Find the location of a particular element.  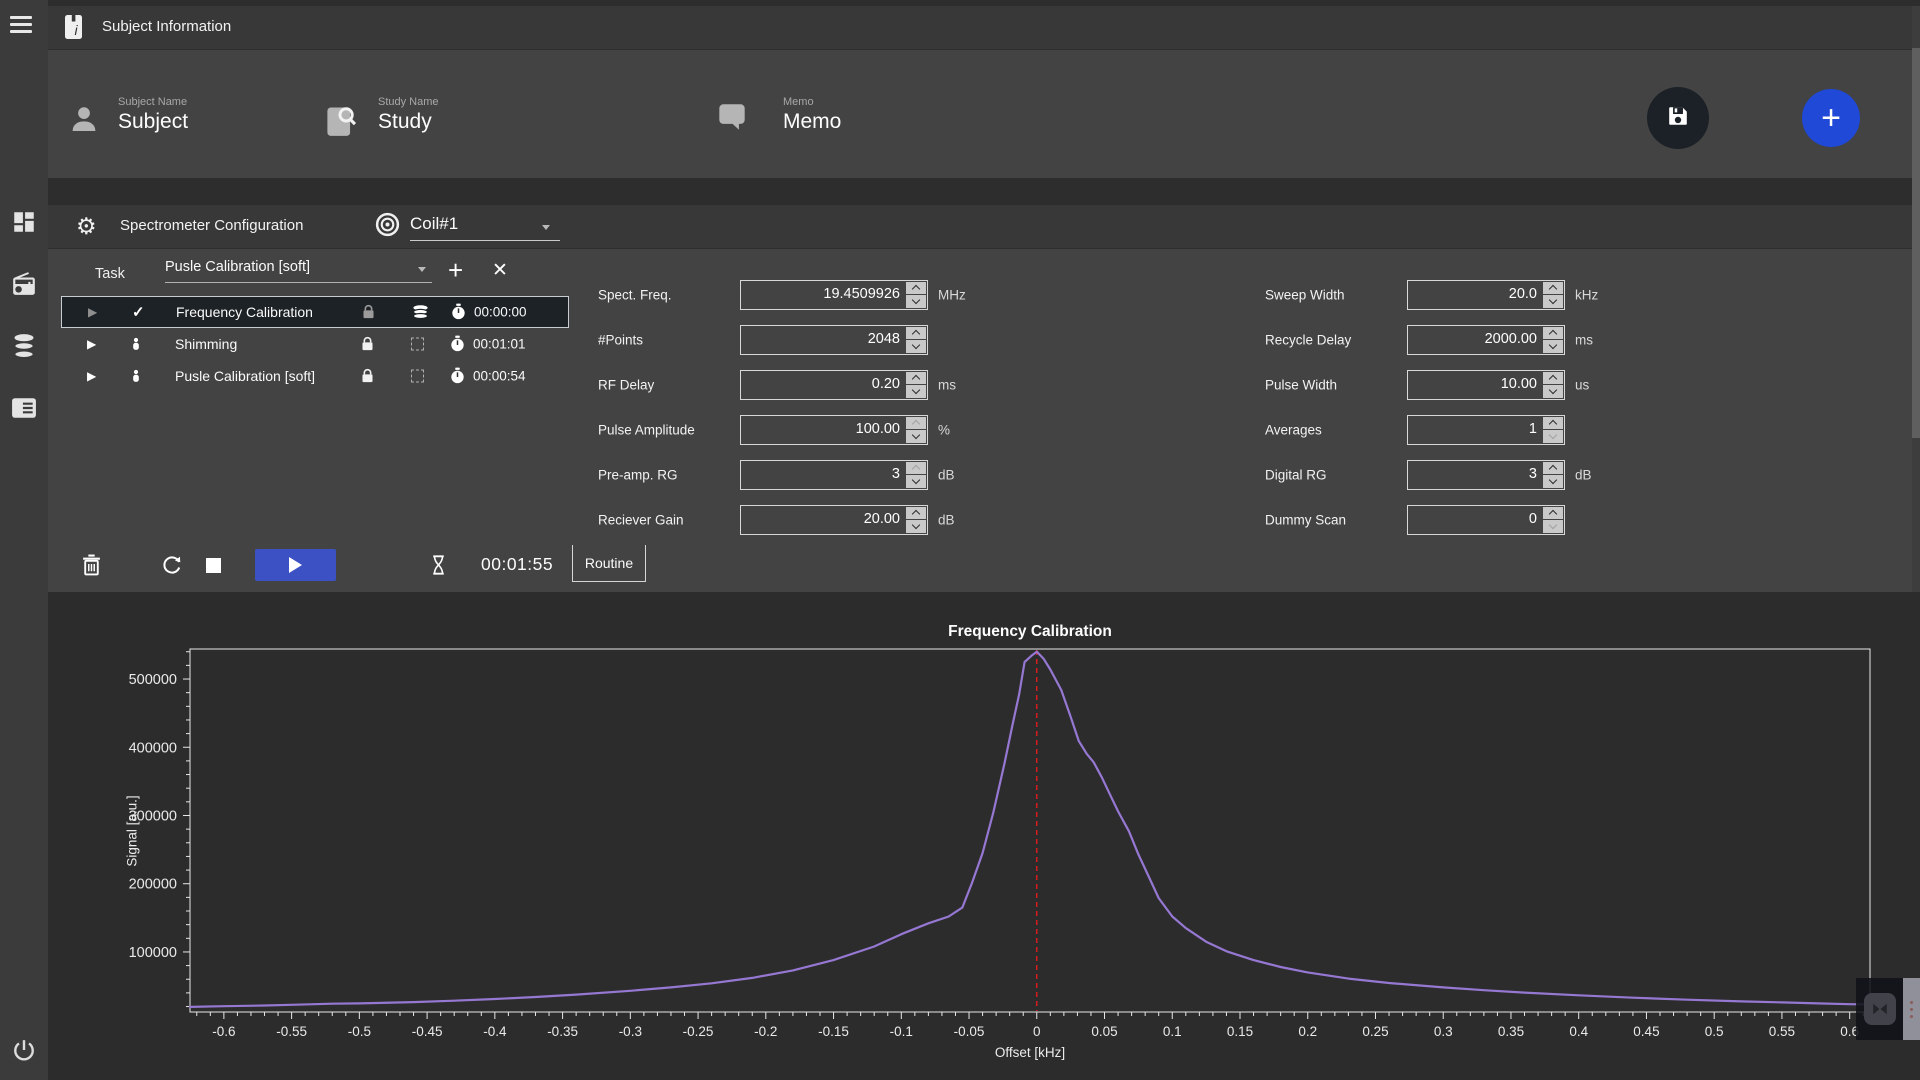

task-row: ▶ Pusle Calibration [soft] 00:00:54 is located at coordinates (315, 376).